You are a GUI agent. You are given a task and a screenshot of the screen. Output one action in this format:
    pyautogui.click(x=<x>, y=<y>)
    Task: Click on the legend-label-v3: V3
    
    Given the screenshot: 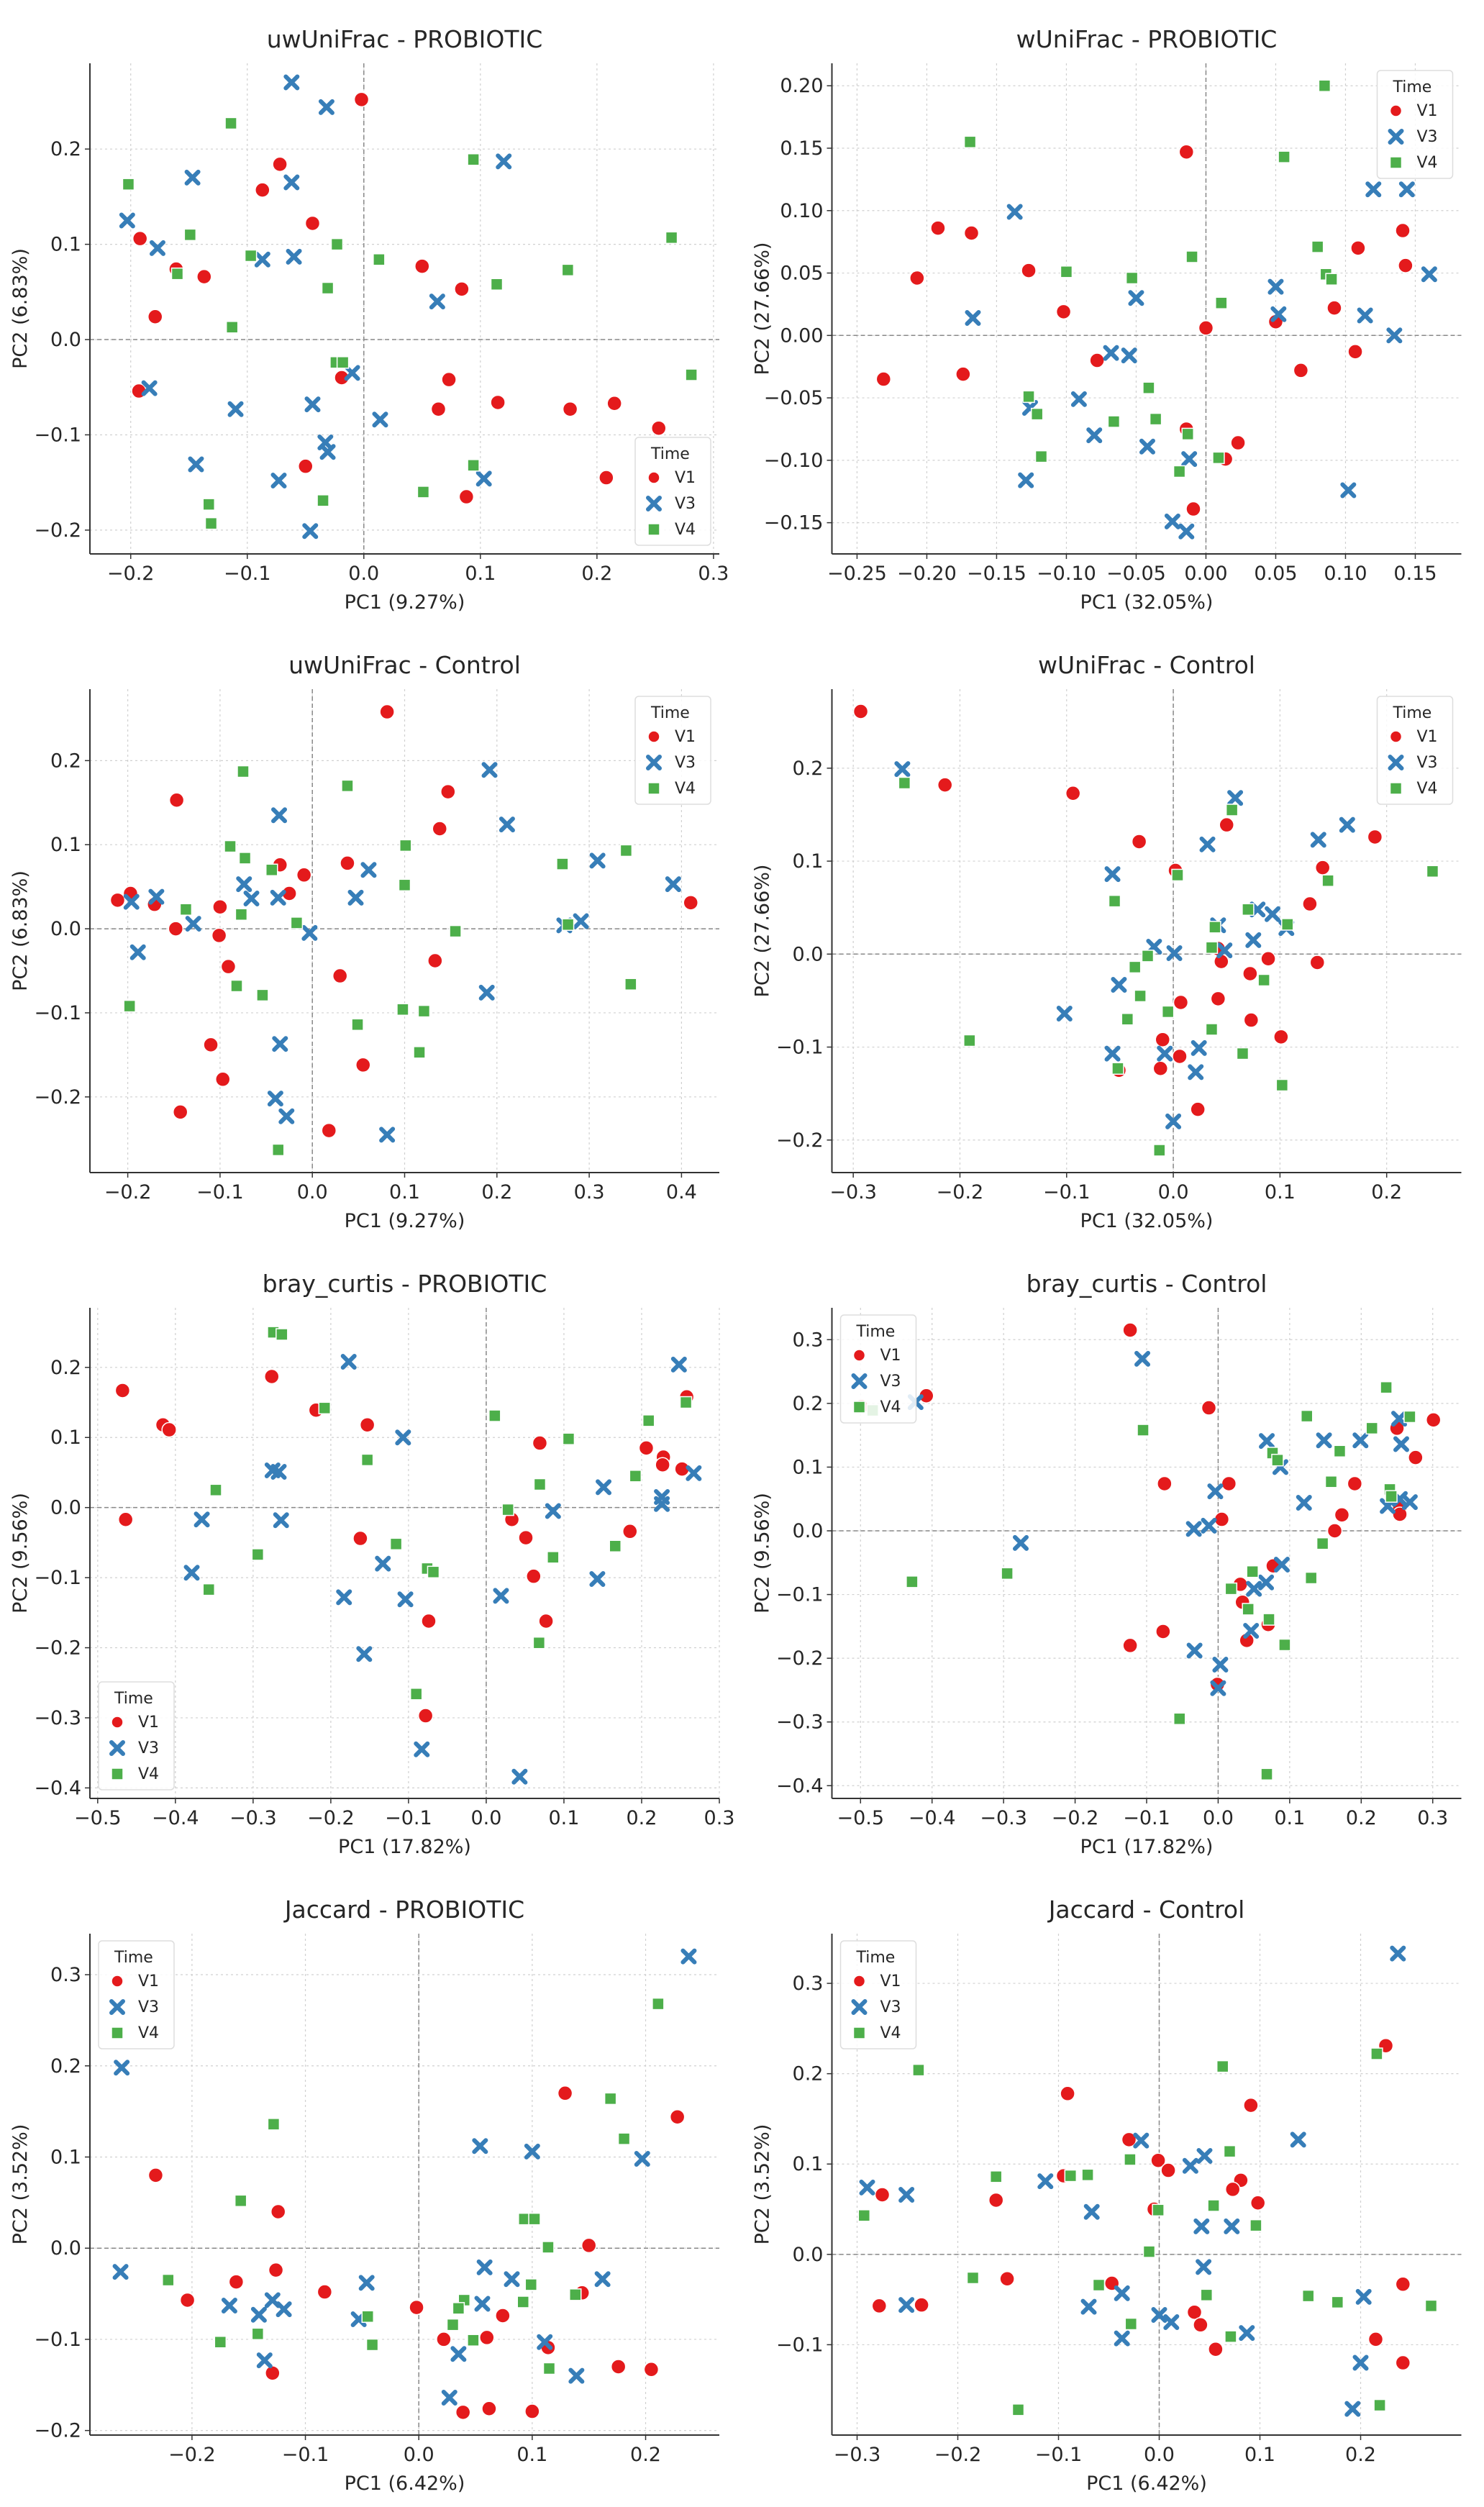 What is the action you would take?
    pyautogui.click(x=1427, y=137)
    